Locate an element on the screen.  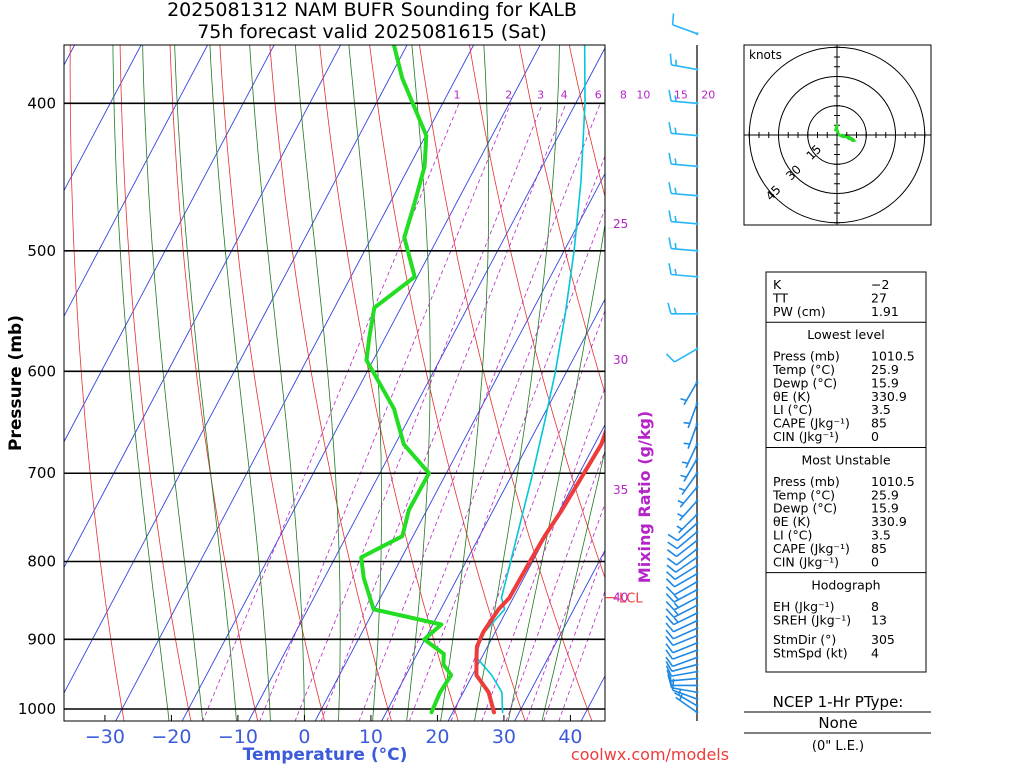
index-general-value: 1.91 is located at coordinates (885, 311).